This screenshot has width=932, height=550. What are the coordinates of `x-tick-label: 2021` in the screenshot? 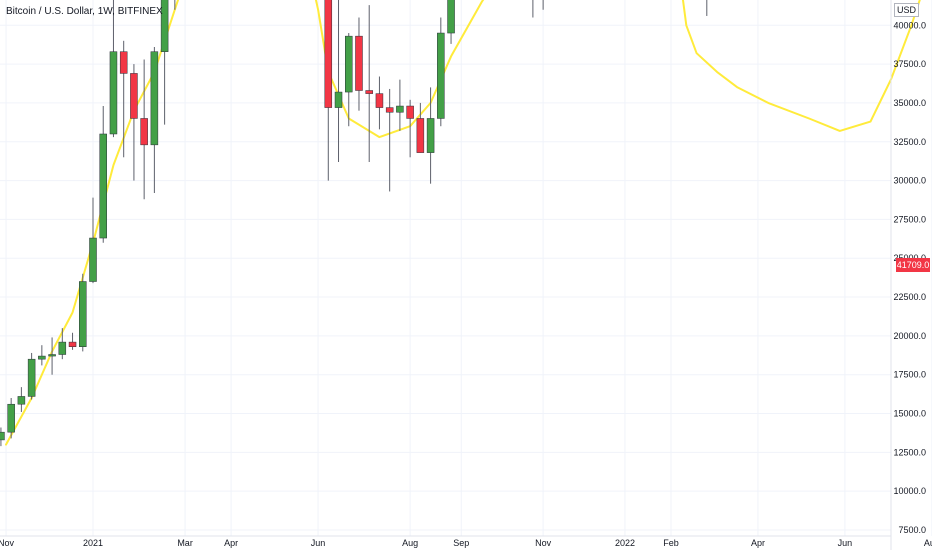 It's located at (93, 543).